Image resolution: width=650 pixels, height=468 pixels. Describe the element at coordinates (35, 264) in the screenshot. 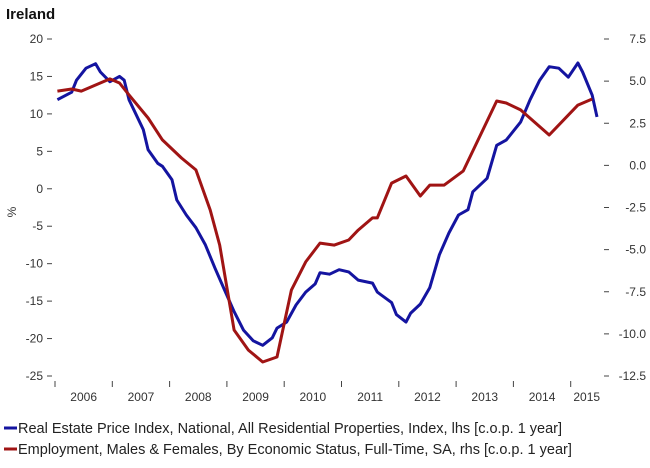

I see `y-left-tick-label: -10` at that location.